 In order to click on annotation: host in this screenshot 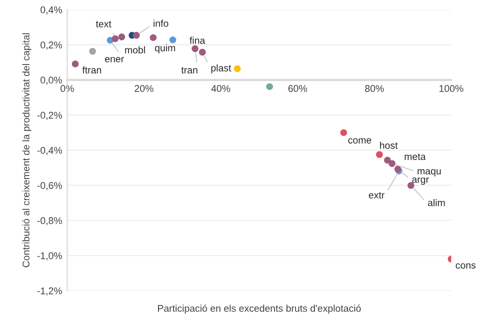, I will do `click(389, 145)`.